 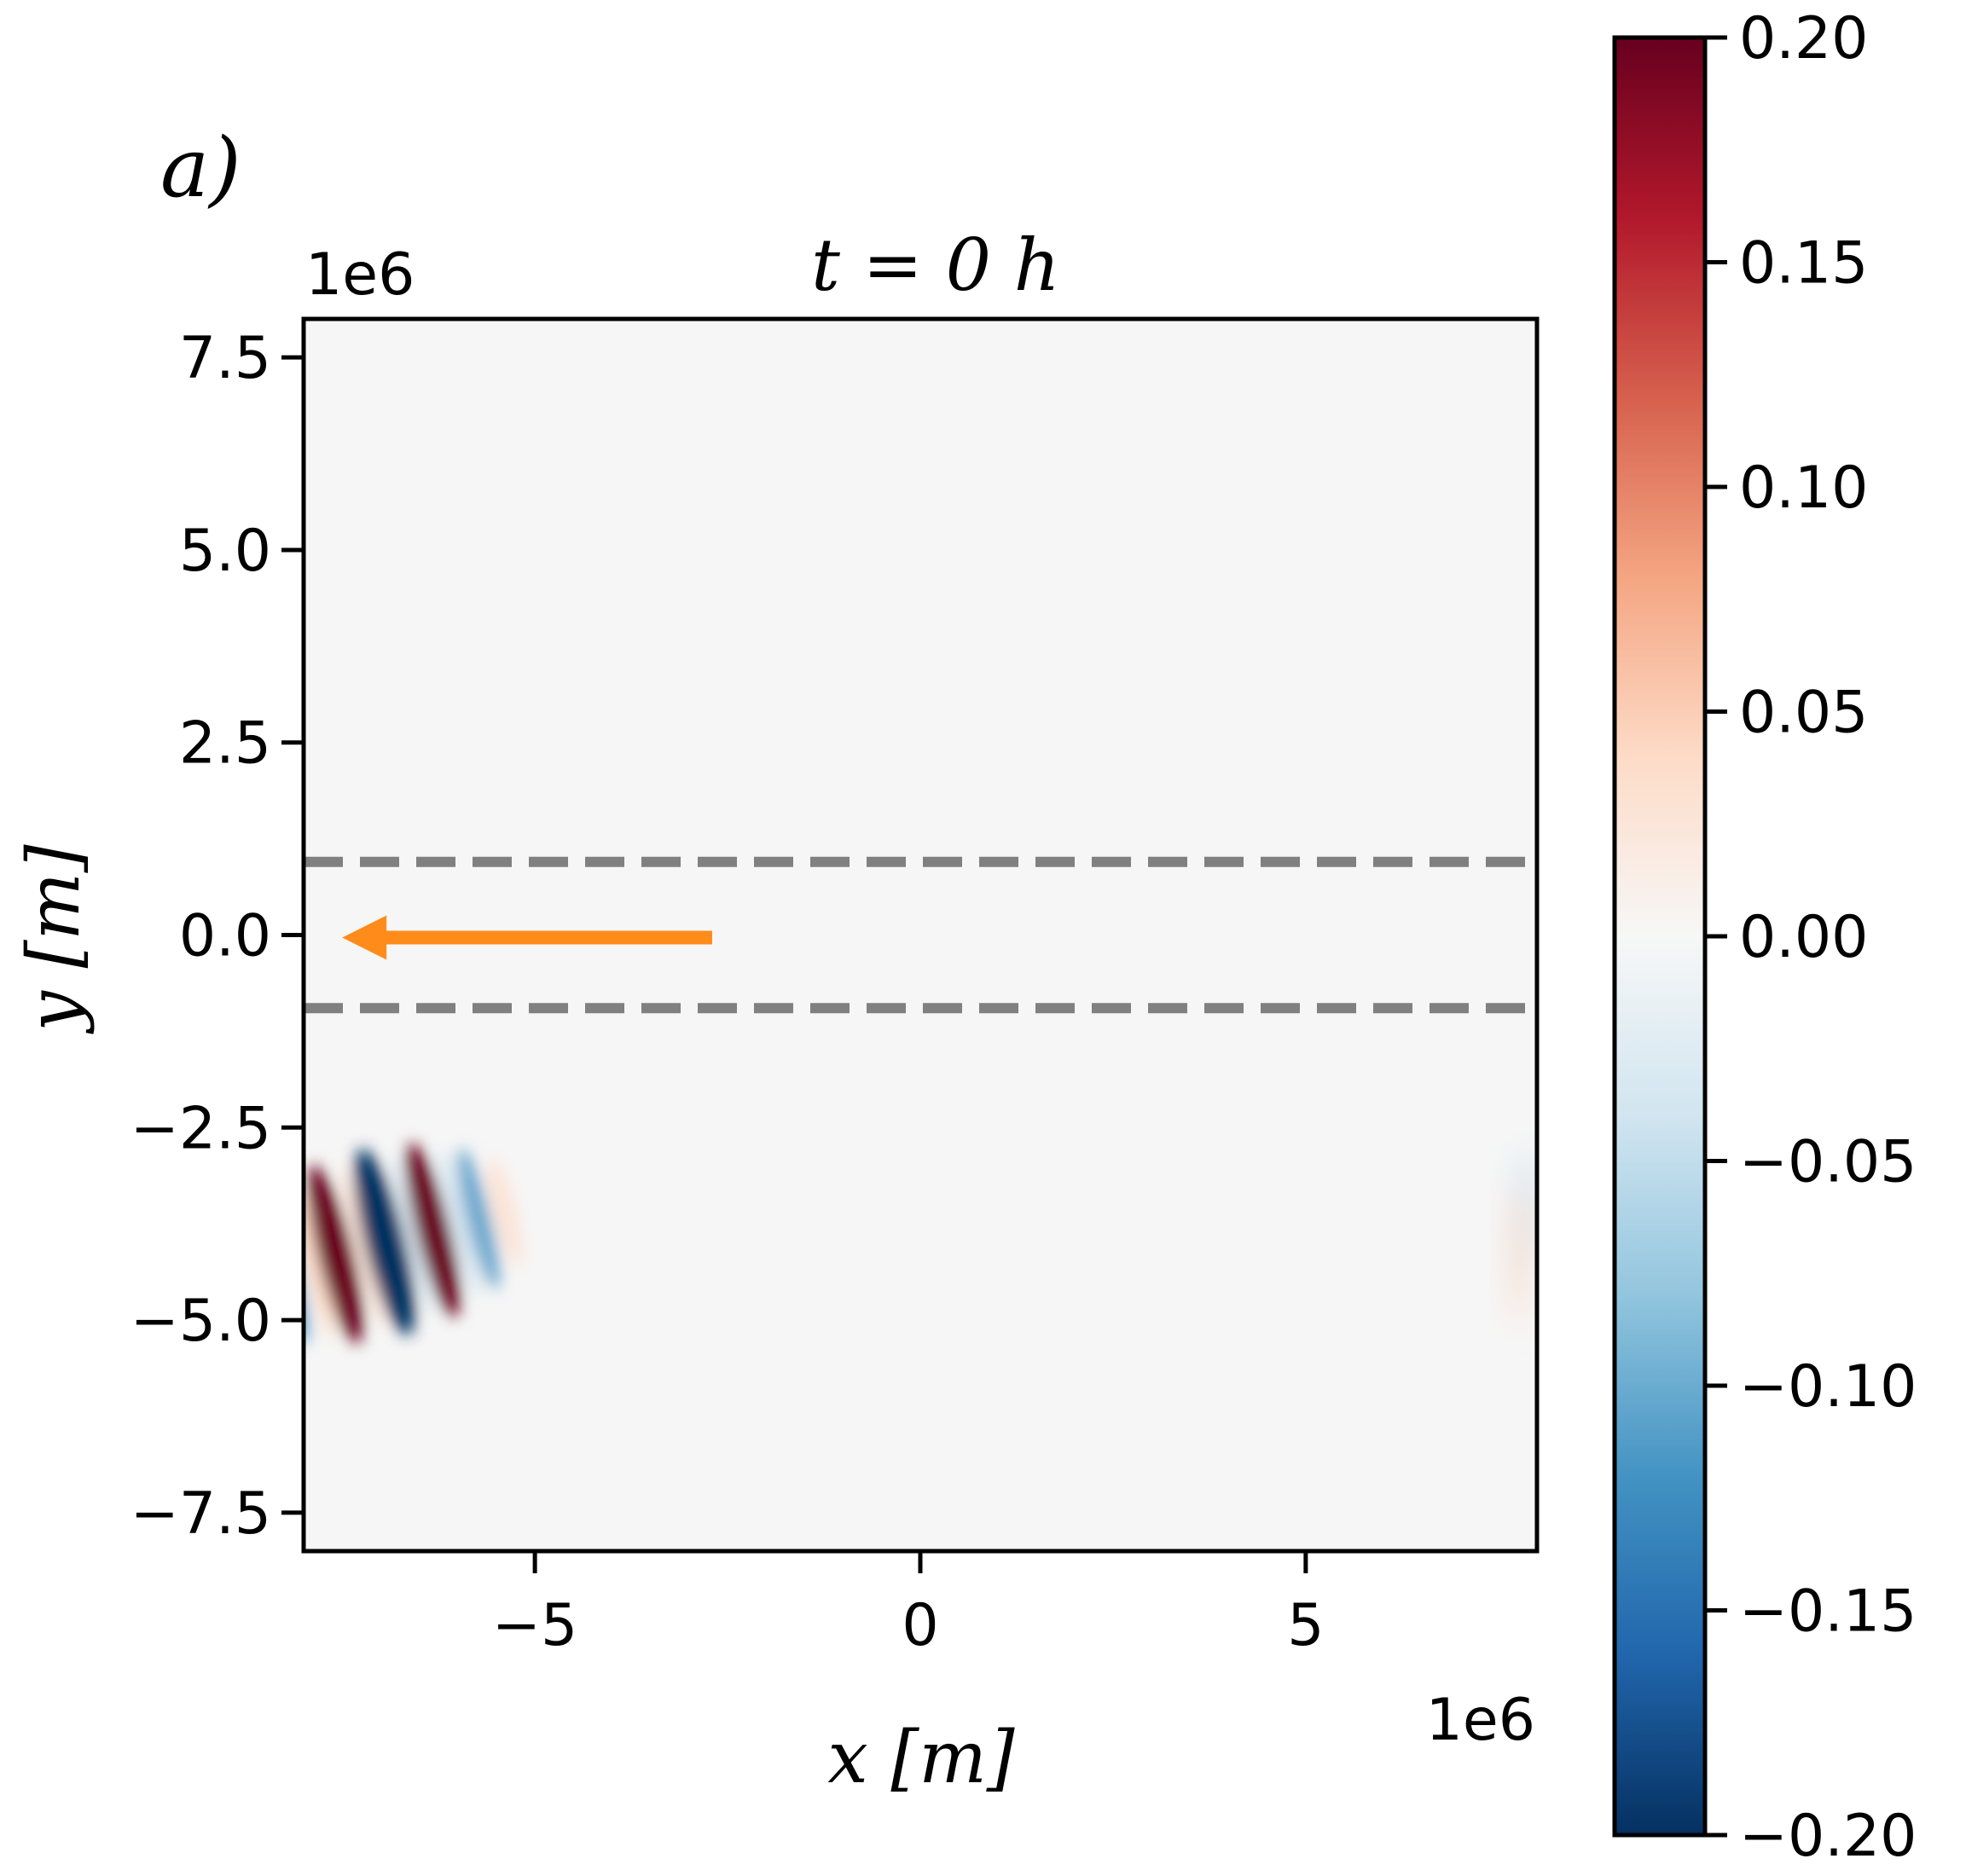 I want to click on wave-stripes, so click(x=413, y=1243).